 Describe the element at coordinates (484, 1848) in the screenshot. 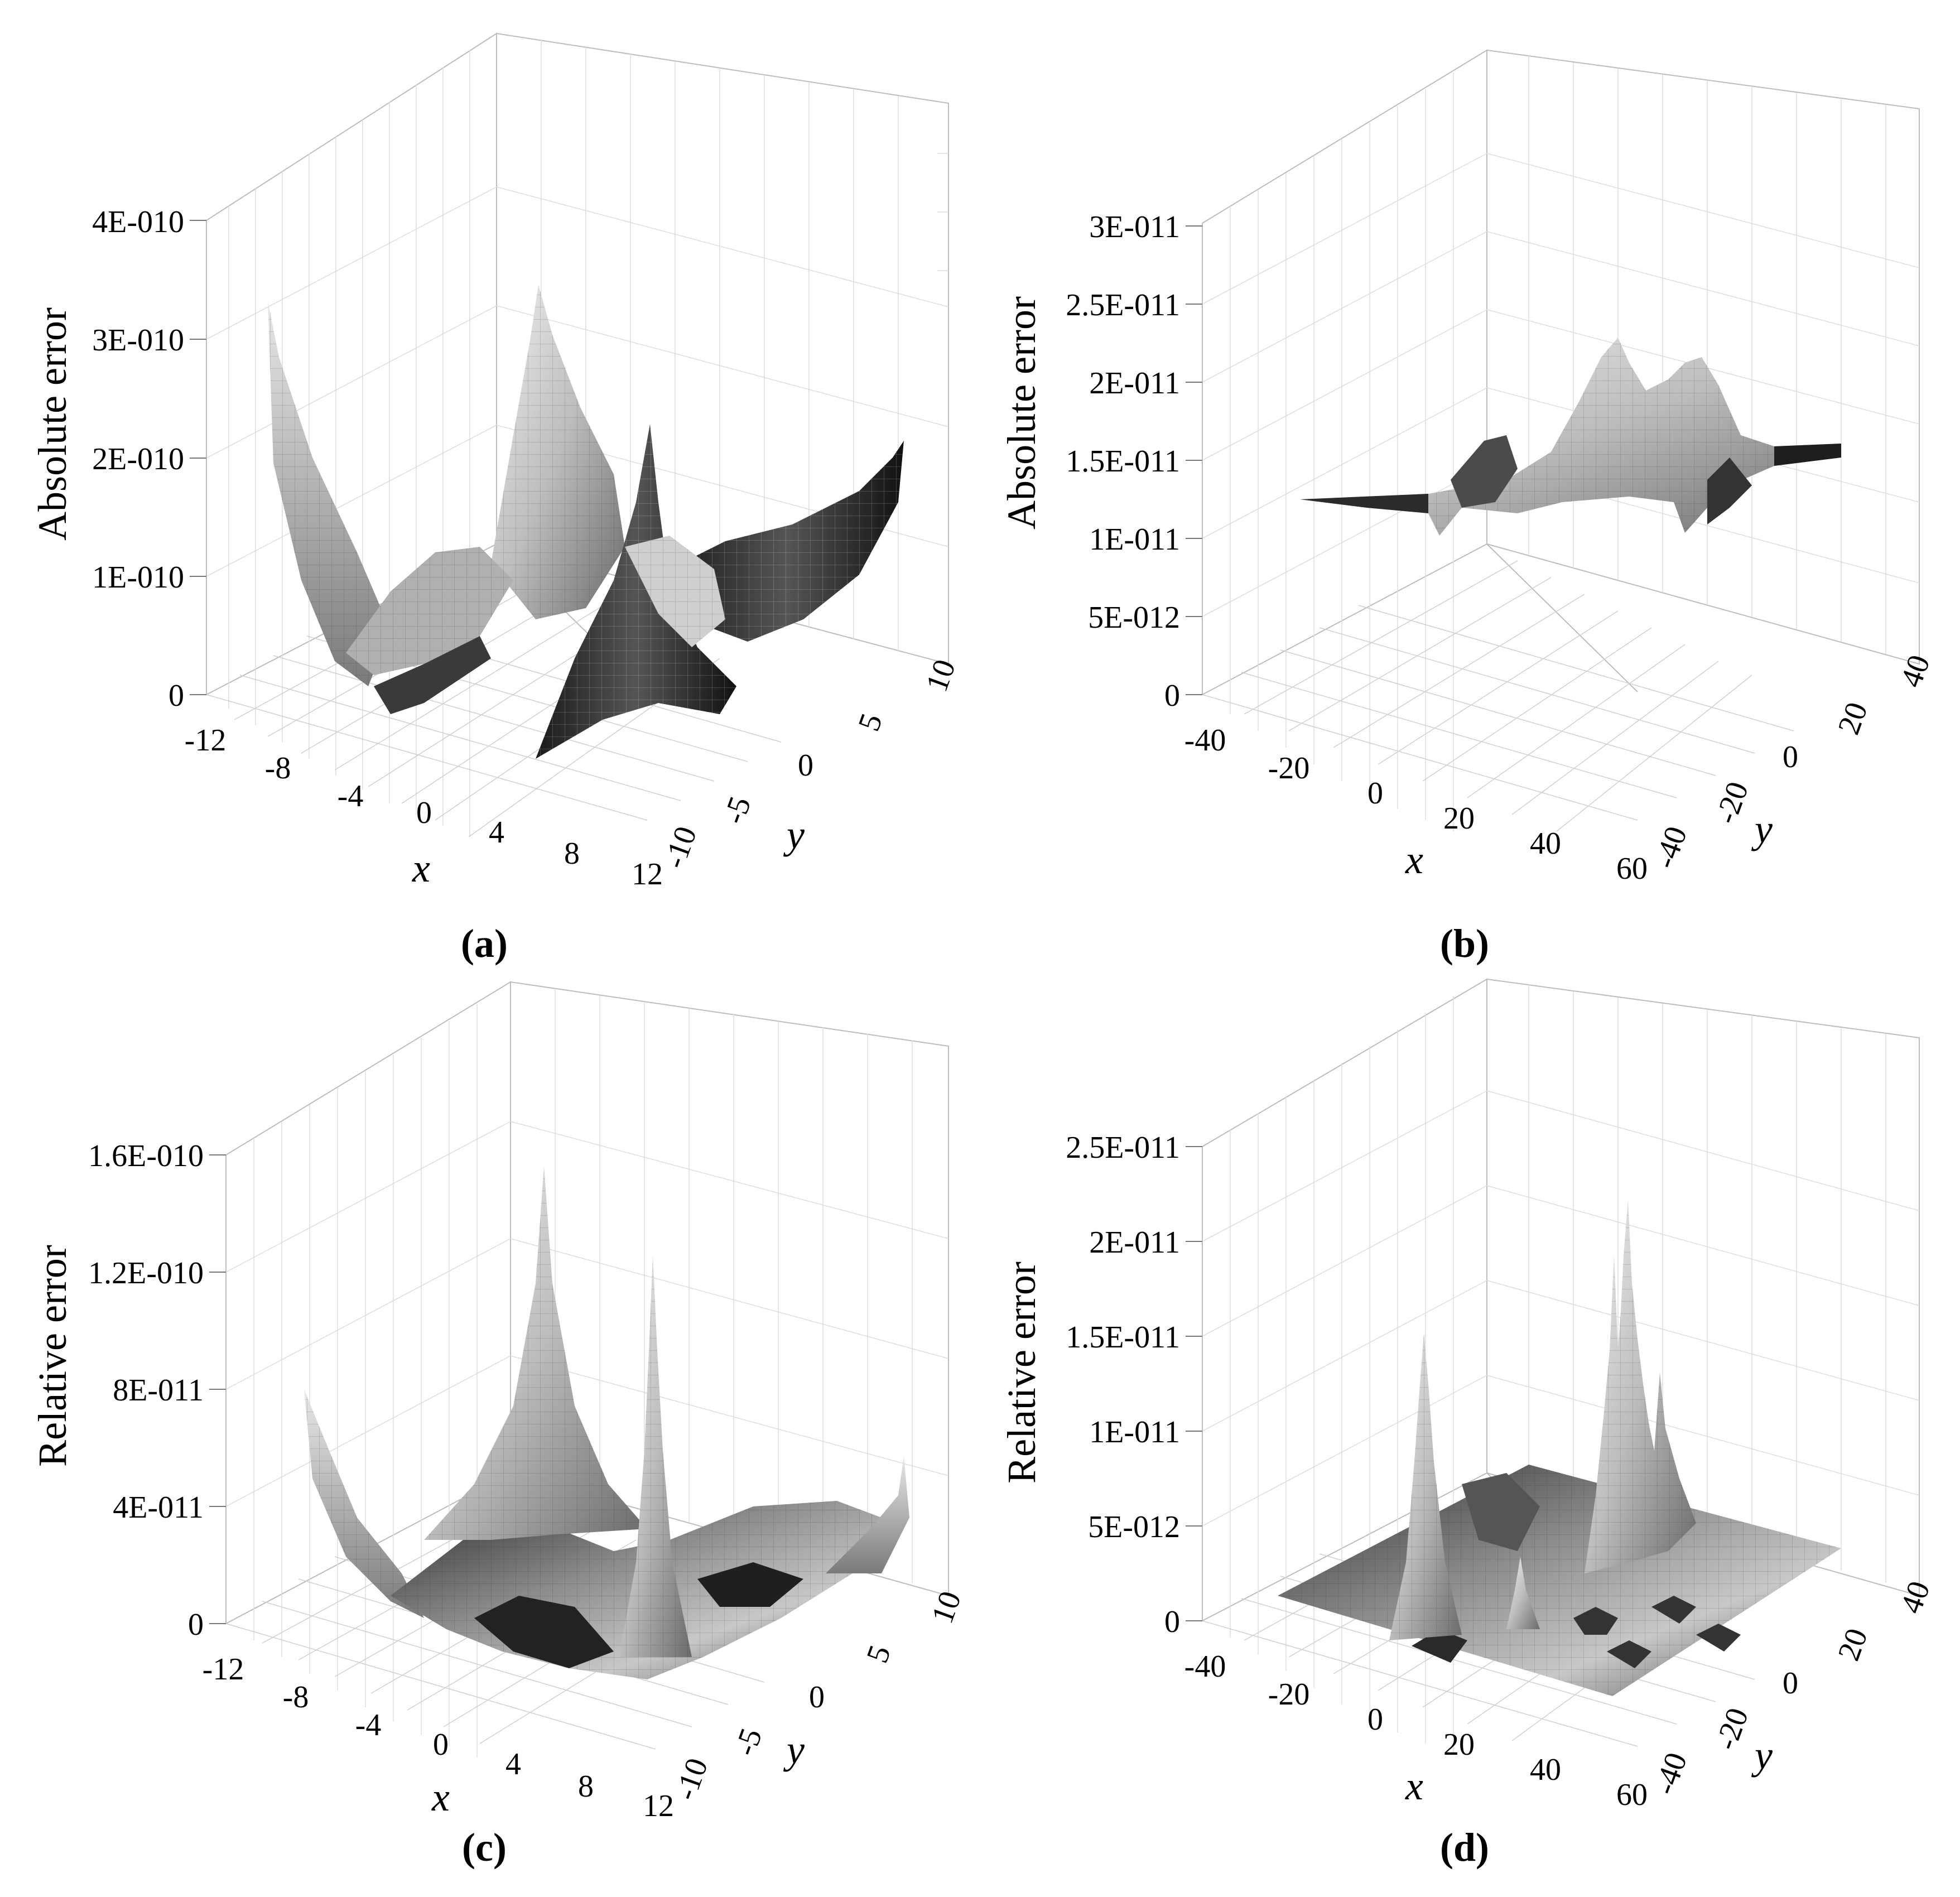

I see `panel-caption: (c)` at that location.